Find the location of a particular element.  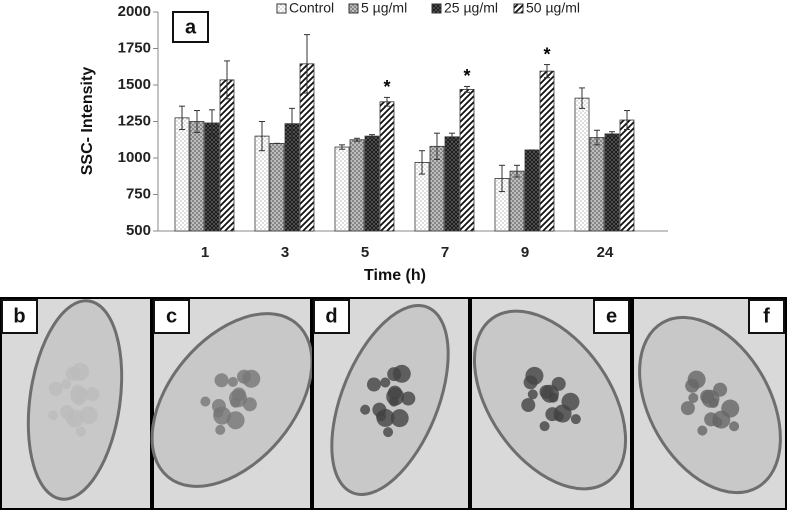

y-axis-title: SSC- Intensity is located at coordinates (87, 121).